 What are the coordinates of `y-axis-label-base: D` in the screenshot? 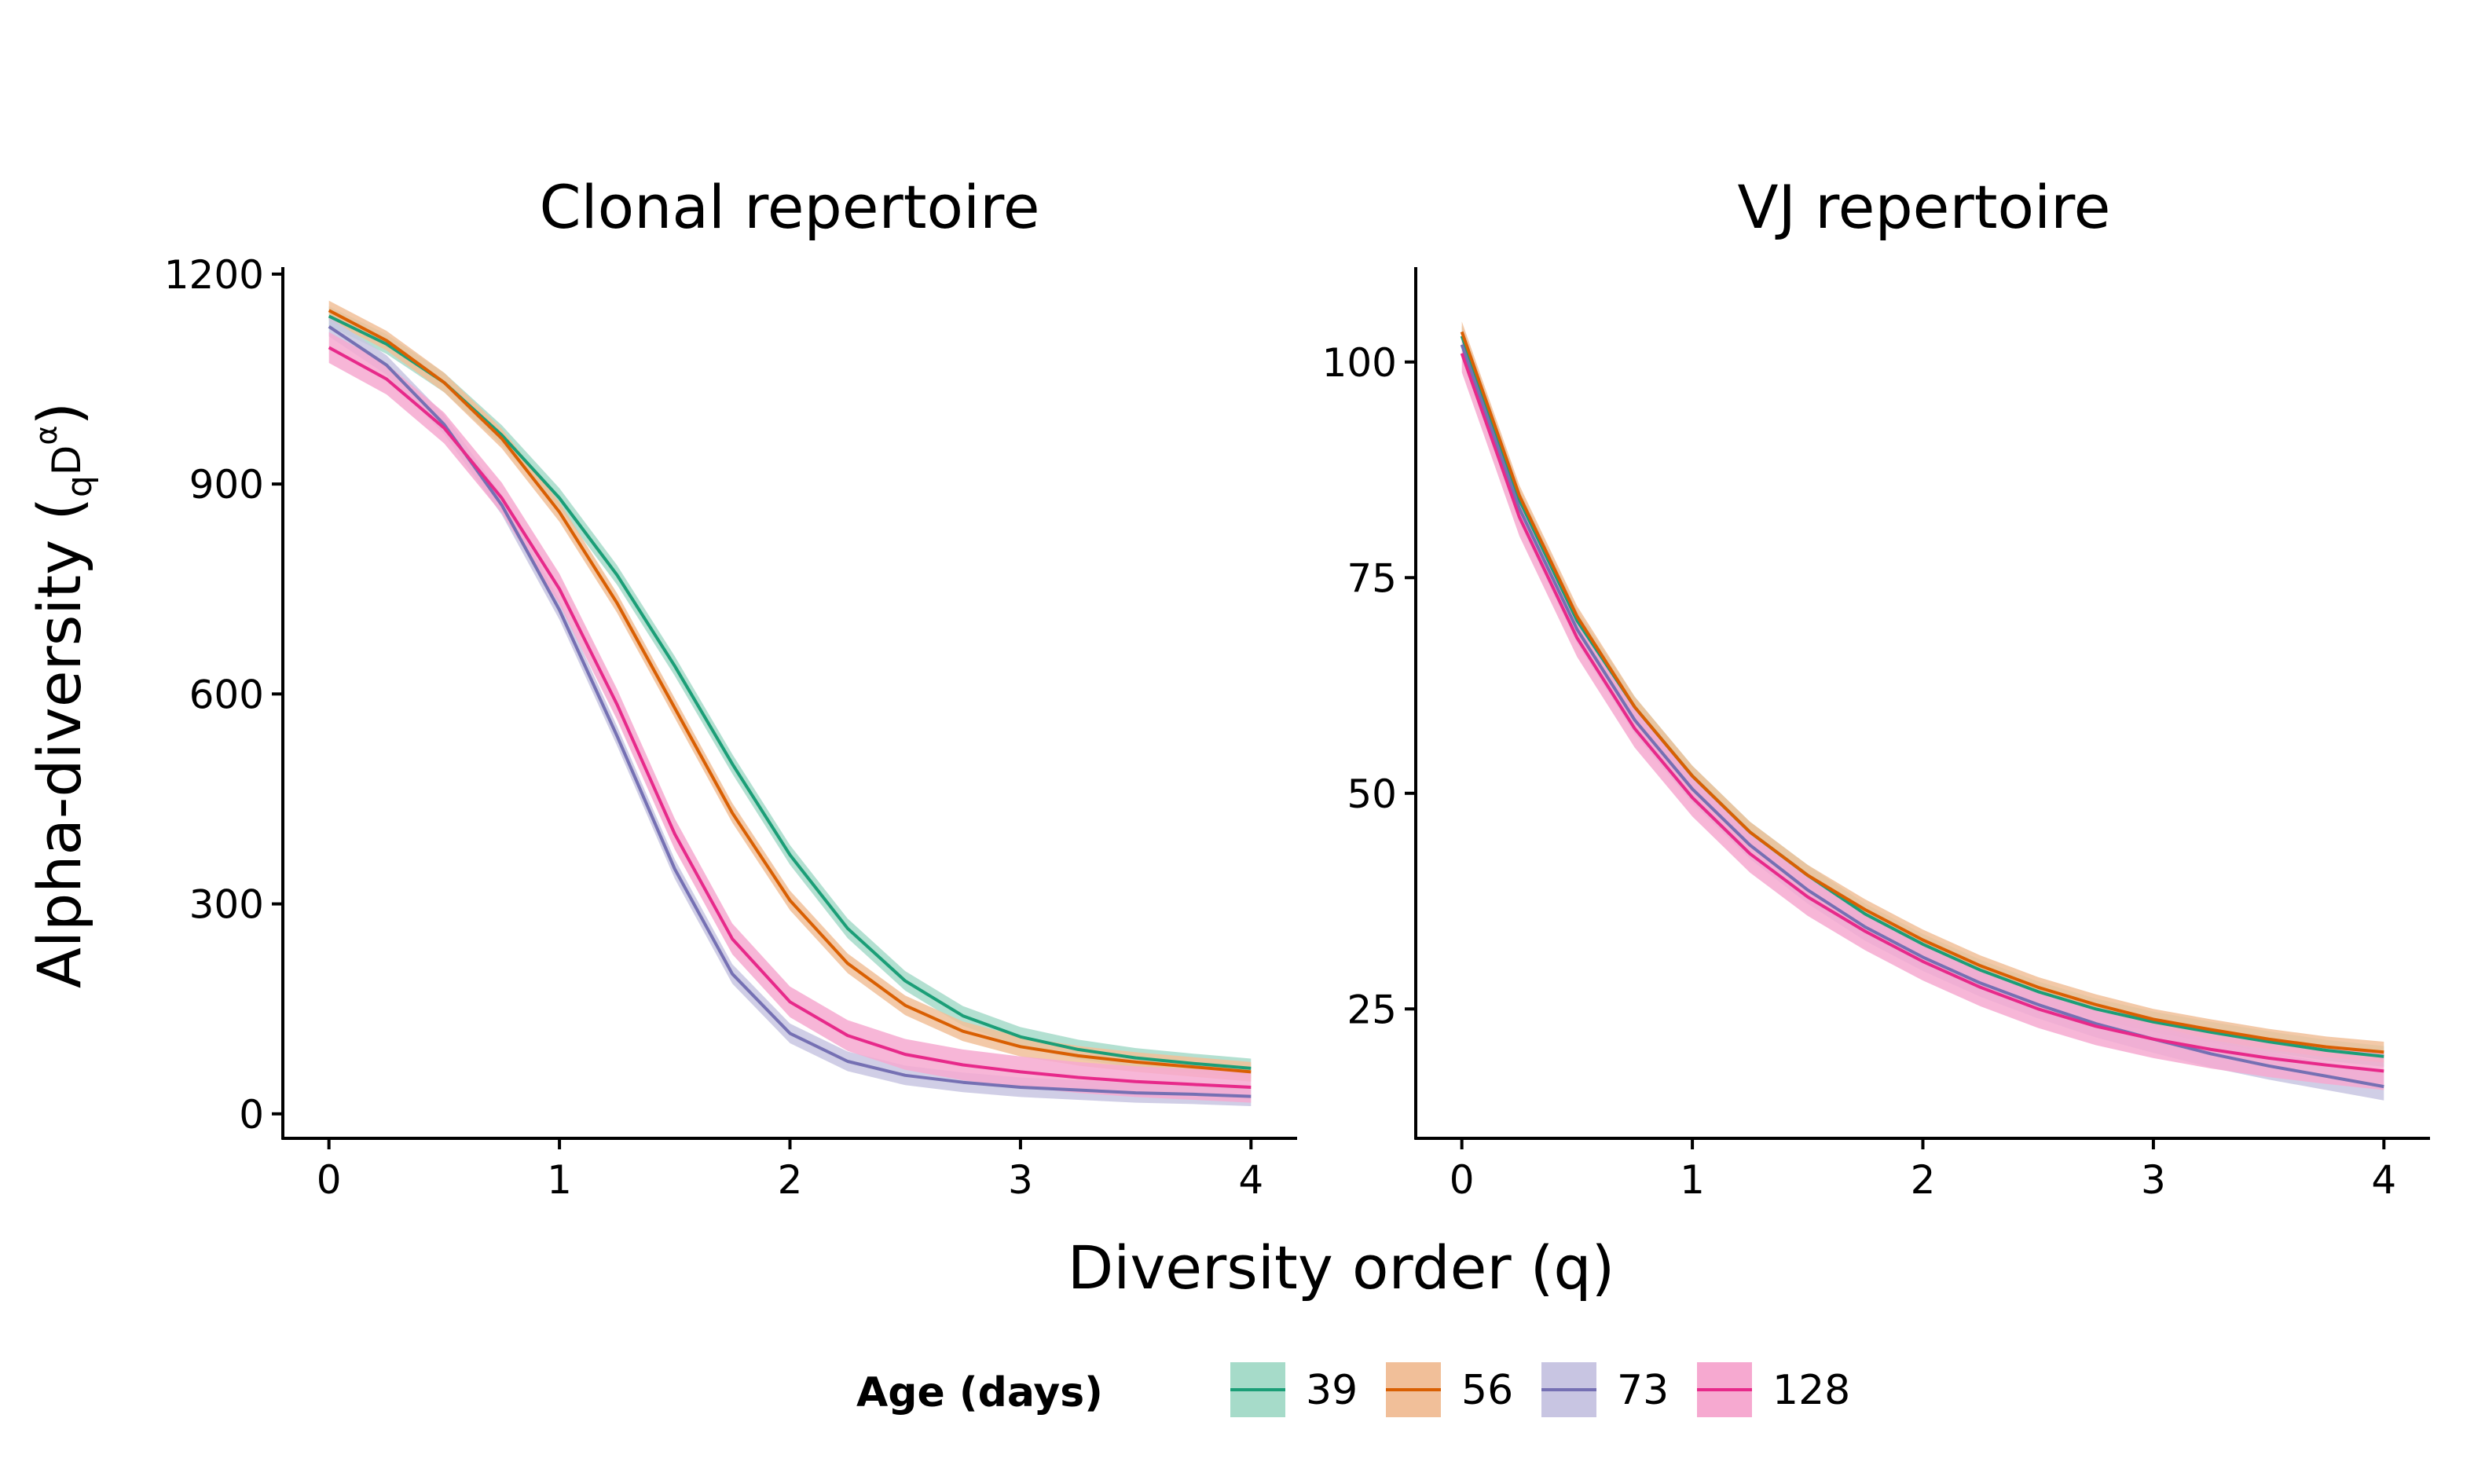 It's located at (67, 460).